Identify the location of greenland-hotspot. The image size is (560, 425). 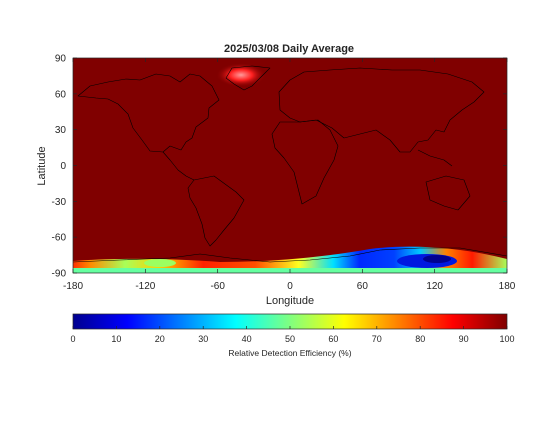
(241, 75).